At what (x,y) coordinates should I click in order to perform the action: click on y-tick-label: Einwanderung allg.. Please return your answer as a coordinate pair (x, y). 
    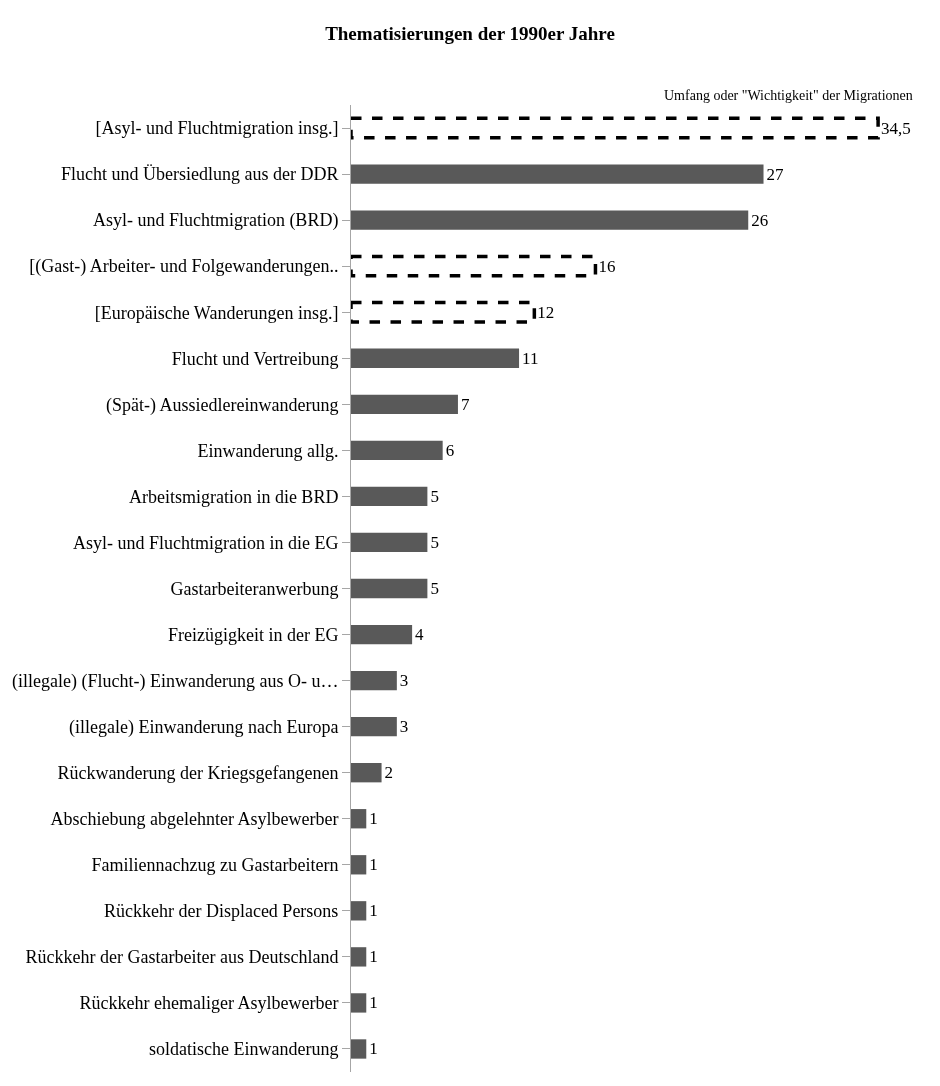
    Looking at the image, I should click on (268, 450).